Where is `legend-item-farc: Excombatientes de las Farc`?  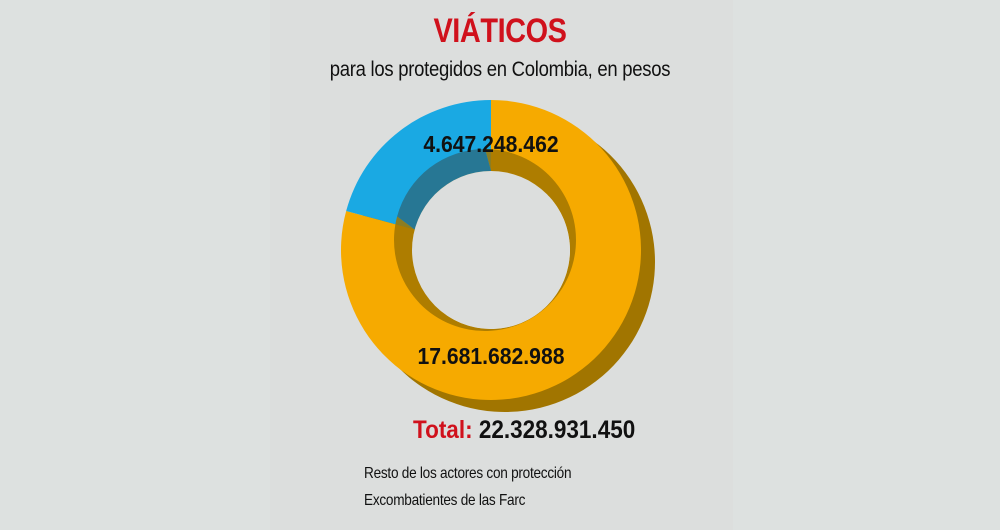
legend-item-farc: Excombatientes de las Farc is located at coordinates (445, 500).